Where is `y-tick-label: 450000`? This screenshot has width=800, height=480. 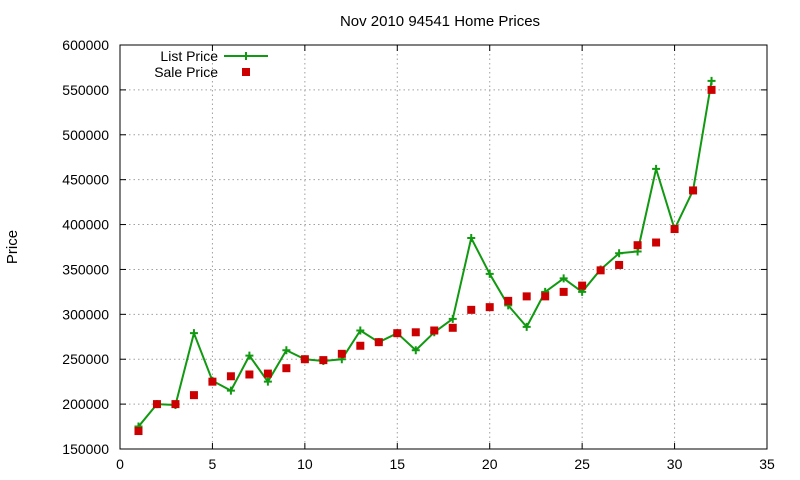 y-tick-label: 450000 is located at coordinates (85, 180).